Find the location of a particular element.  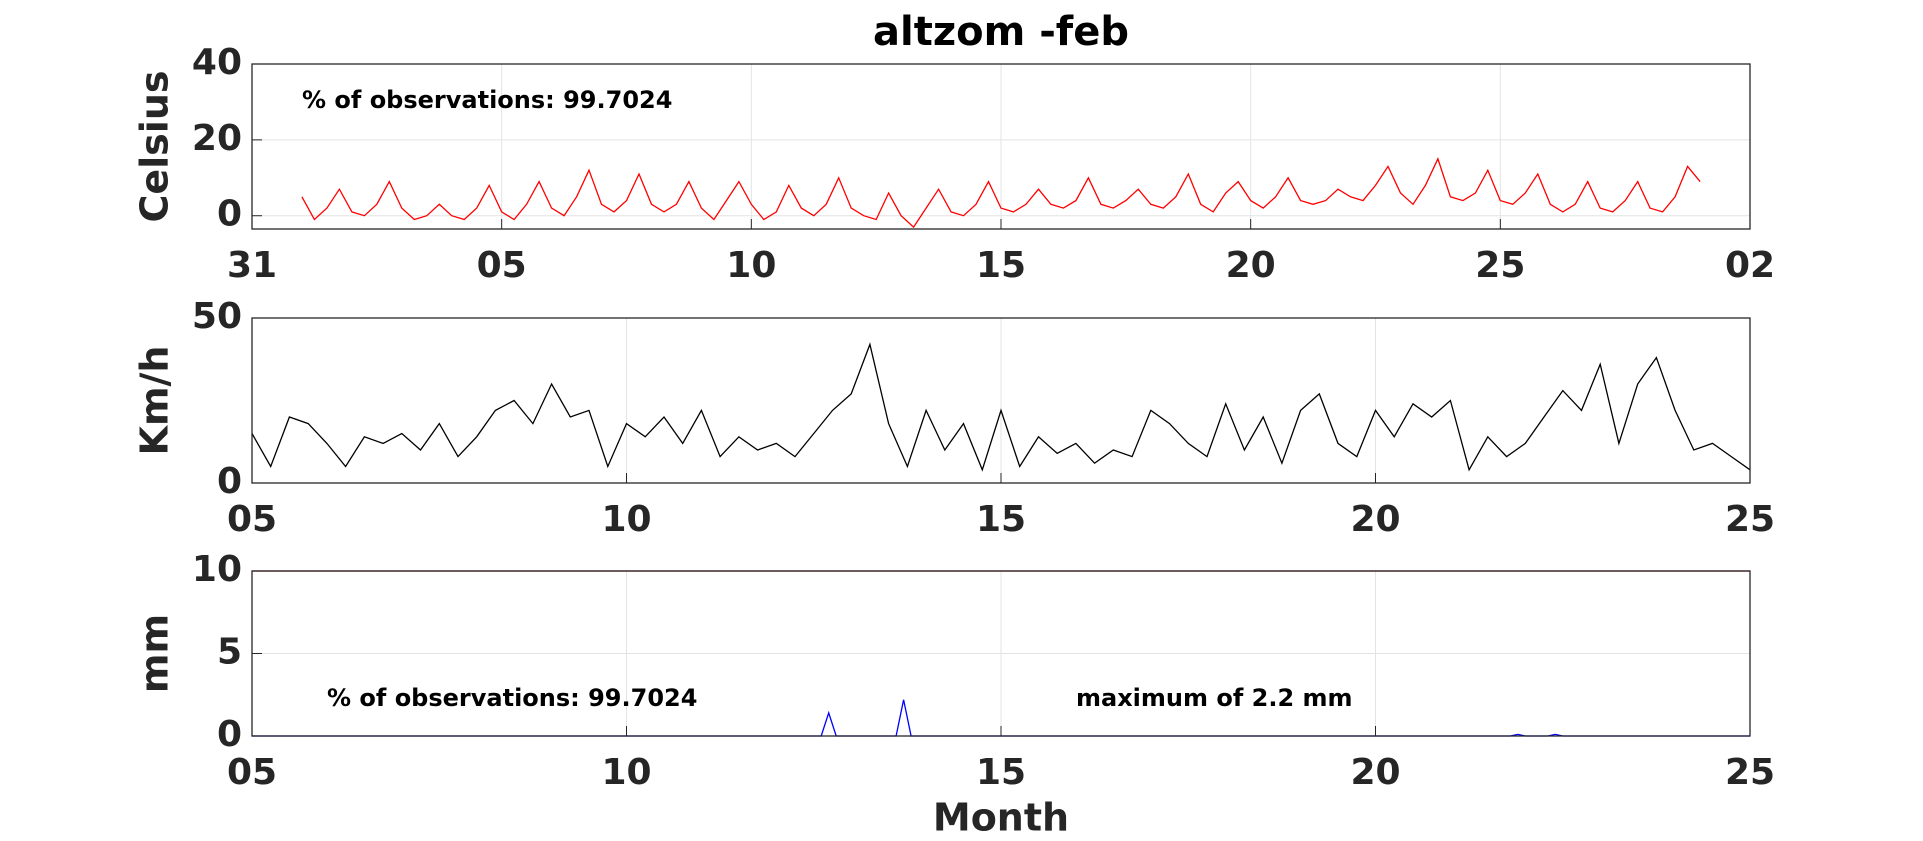

y-tick-label: 40 is located at coordinates (217, 62).